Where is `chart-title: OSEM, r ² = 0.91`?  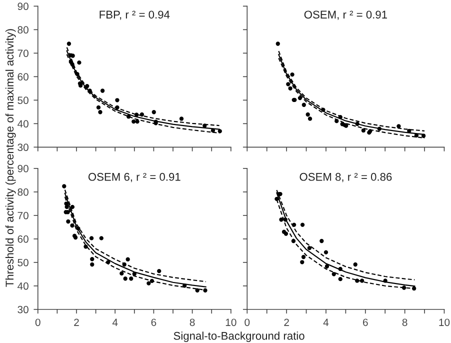
chart-title: OSEM, r ² = 0.91 is located at coordinates (345, 15).